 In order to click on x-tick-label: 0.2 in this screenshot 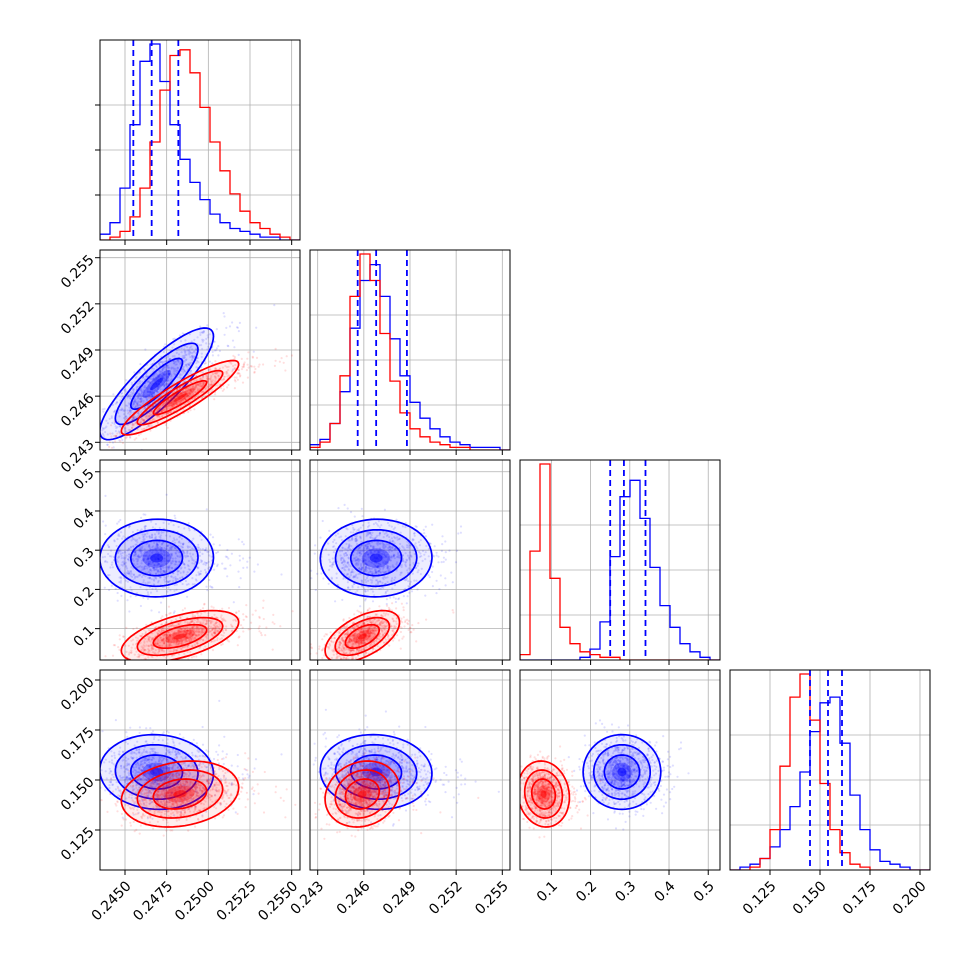, I will do `click(586, 891)`.